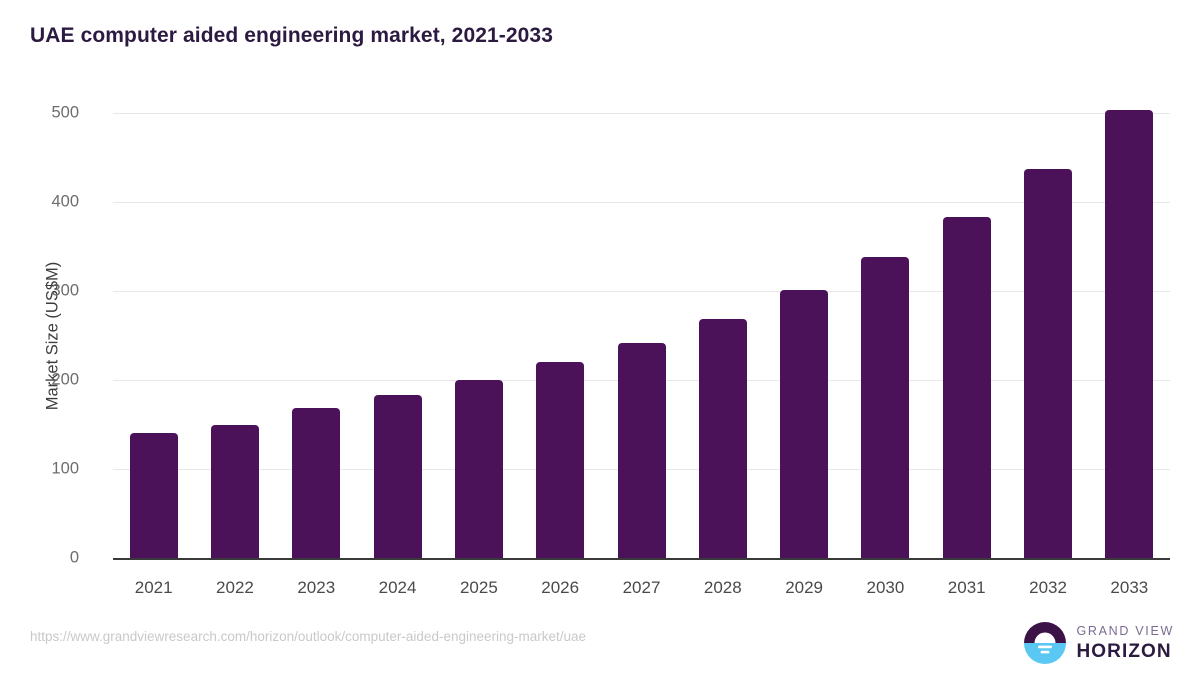 Image resolution: width=1200 pixels, height=675 pixels. Describe the element at coordinates (1125, 631) in the screenshot. I see `logo-line-1: GRAND VIEW` at that location.